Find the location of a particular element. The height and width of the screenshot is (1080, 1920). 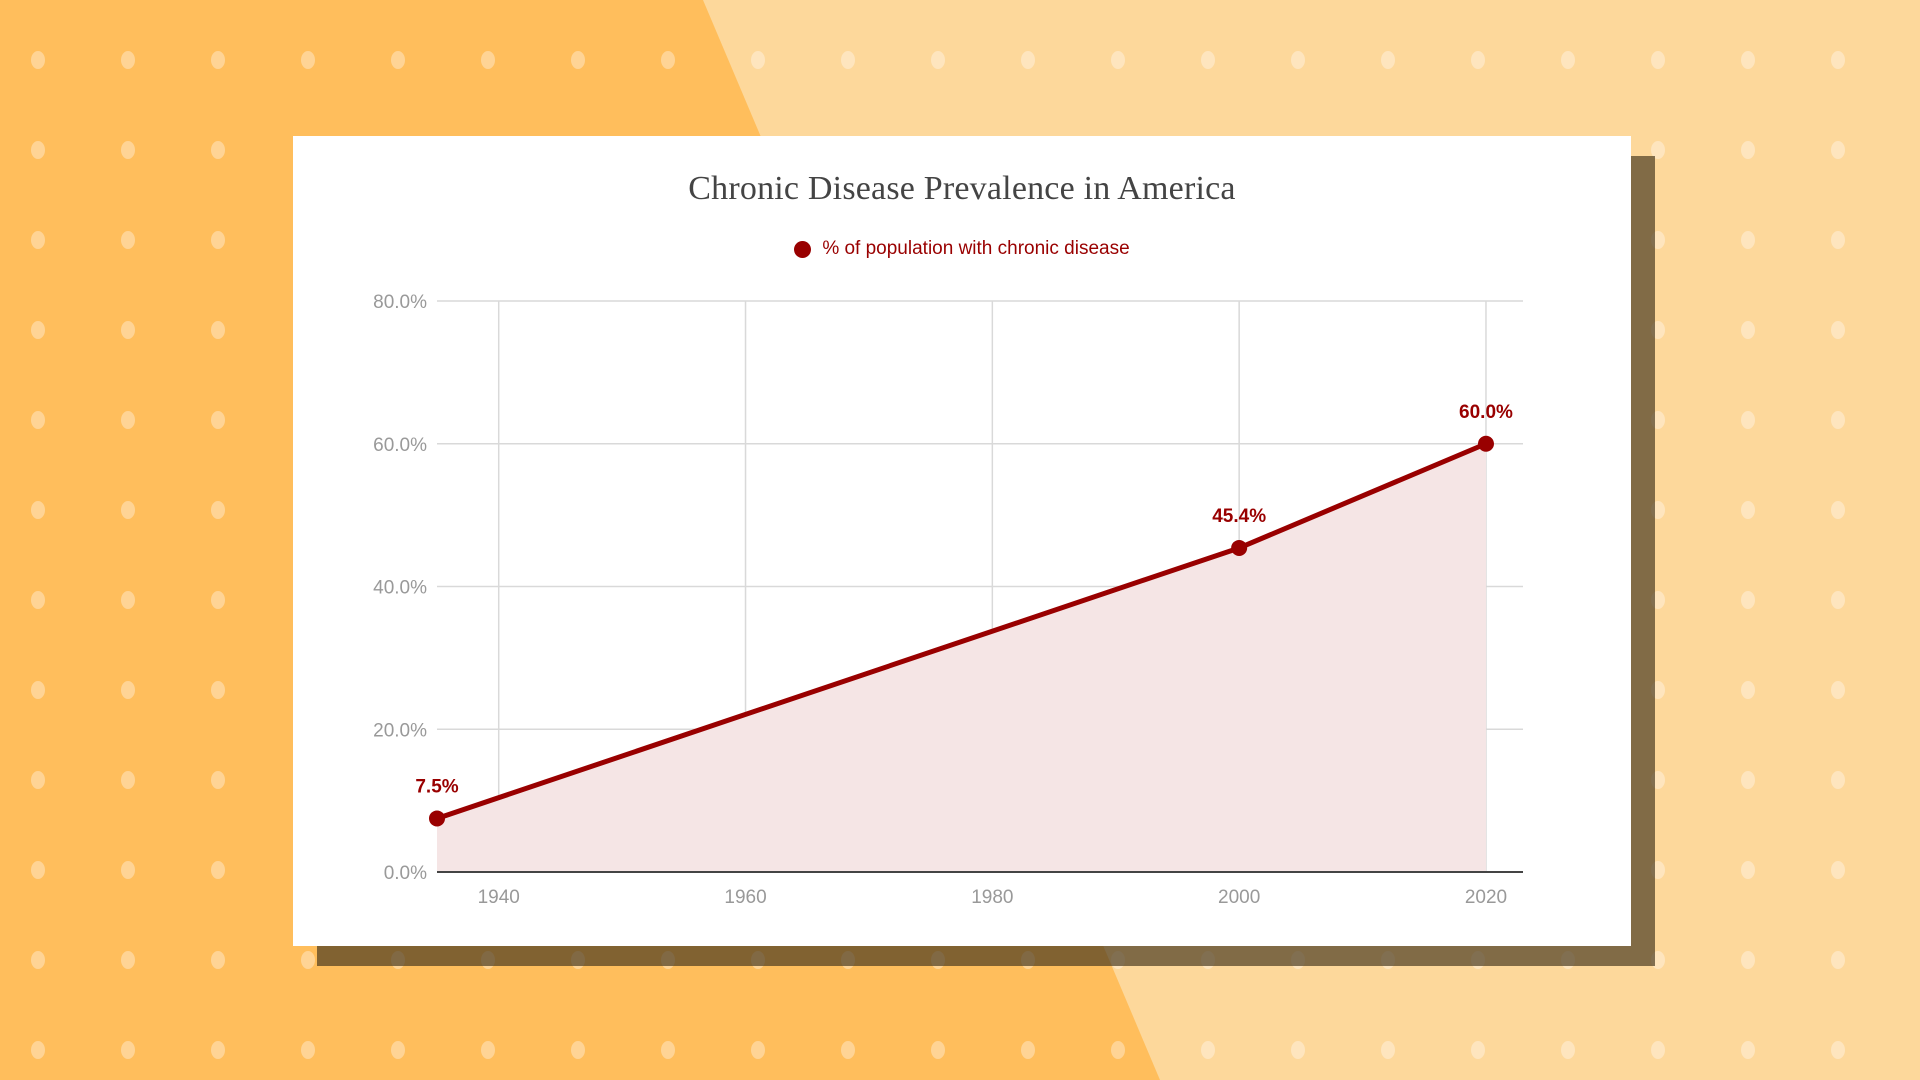

y-tick-label: 40.0% is located at coordinates (400, 588).